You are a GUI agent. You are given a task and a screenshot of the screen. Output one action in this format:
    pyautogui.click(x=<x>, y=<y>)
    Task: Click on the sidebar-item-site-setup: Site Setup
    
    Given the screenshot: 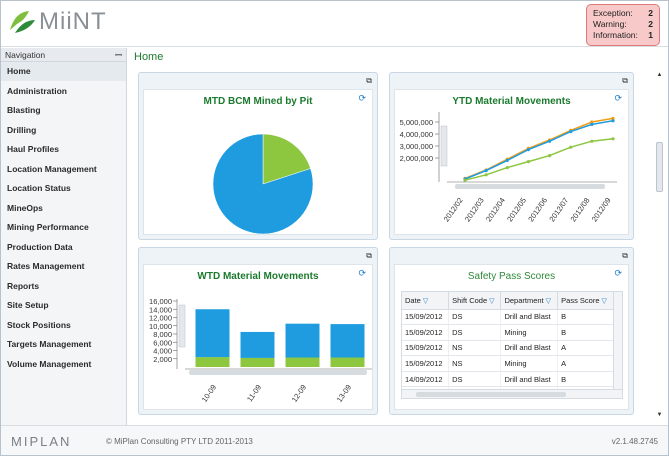 What is the action you would take?
    pyautogui.click(x=63, y=306)
    